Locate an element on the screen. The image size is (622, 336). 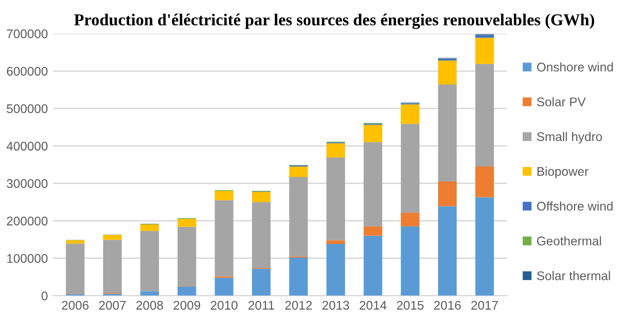
y-tick-label: 200000 is located at coordinates (27, 221).